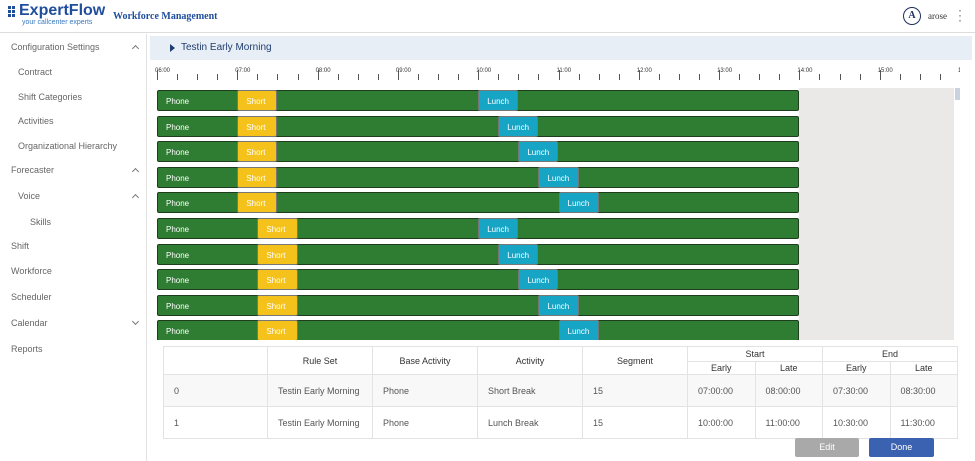 The height and width of the screenshot is (461, 975). I want to click on section-title: Testin Early Morning, so click(226, 47).